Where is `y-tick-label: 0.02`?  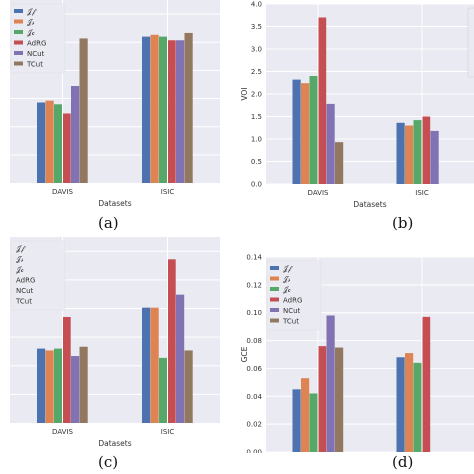
y-tick-label: 0.02 is located at coordinates (254, 425).